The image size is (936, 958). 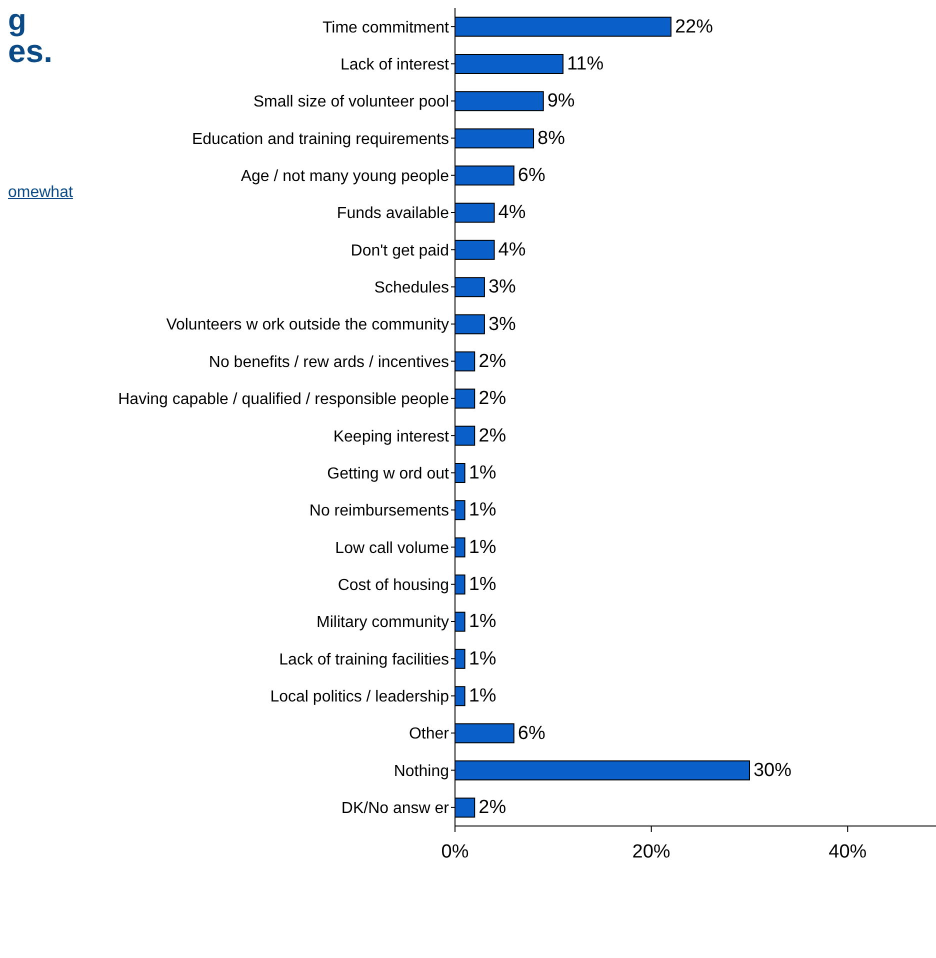 I want to click on y-tick-label: Low call volume, so click(x=392, y=548).